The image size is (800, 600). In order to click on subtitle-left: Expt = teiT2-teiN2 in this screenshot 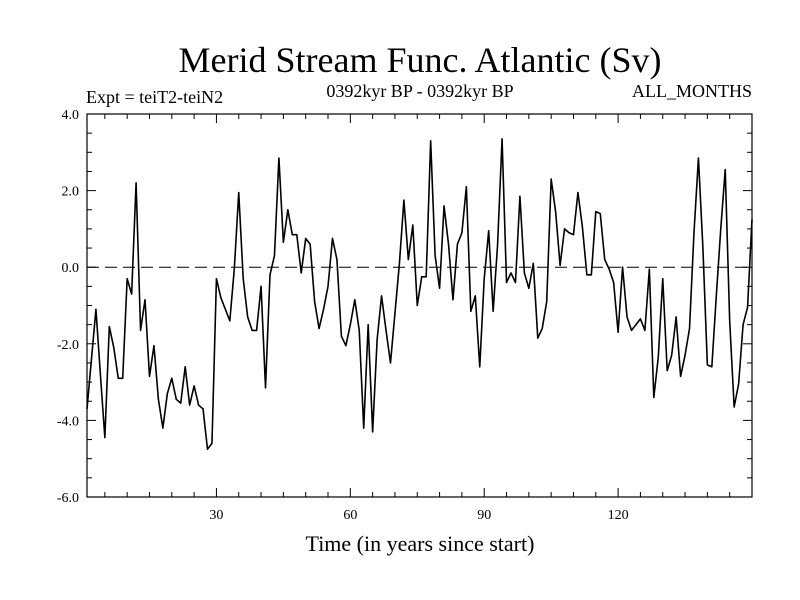, I will do `click(154, 97)`.